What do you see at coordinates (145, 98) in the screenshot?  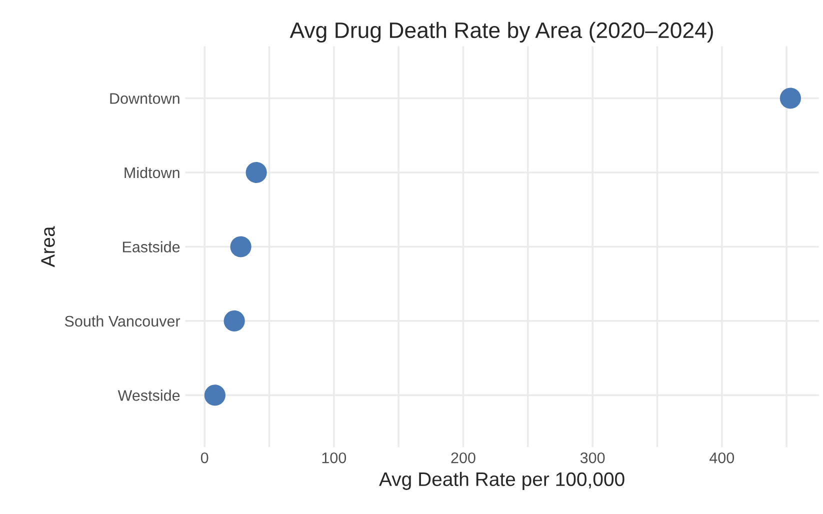 I see `y-tick-label: Downtown` at bounding box center [145, 98].